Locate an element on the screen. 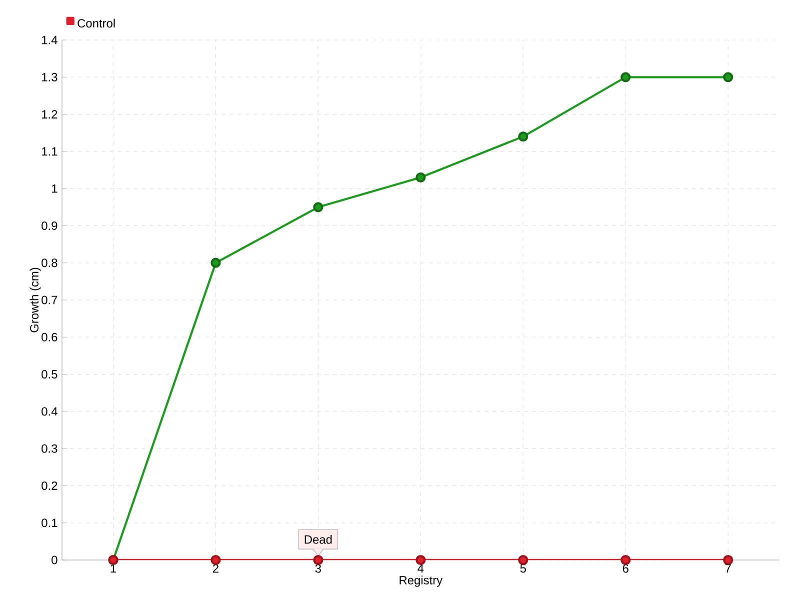 The height and width of the screenshot is (600, 800). y-axis-title: Growth (cm) is located at coordinates (35, 300).